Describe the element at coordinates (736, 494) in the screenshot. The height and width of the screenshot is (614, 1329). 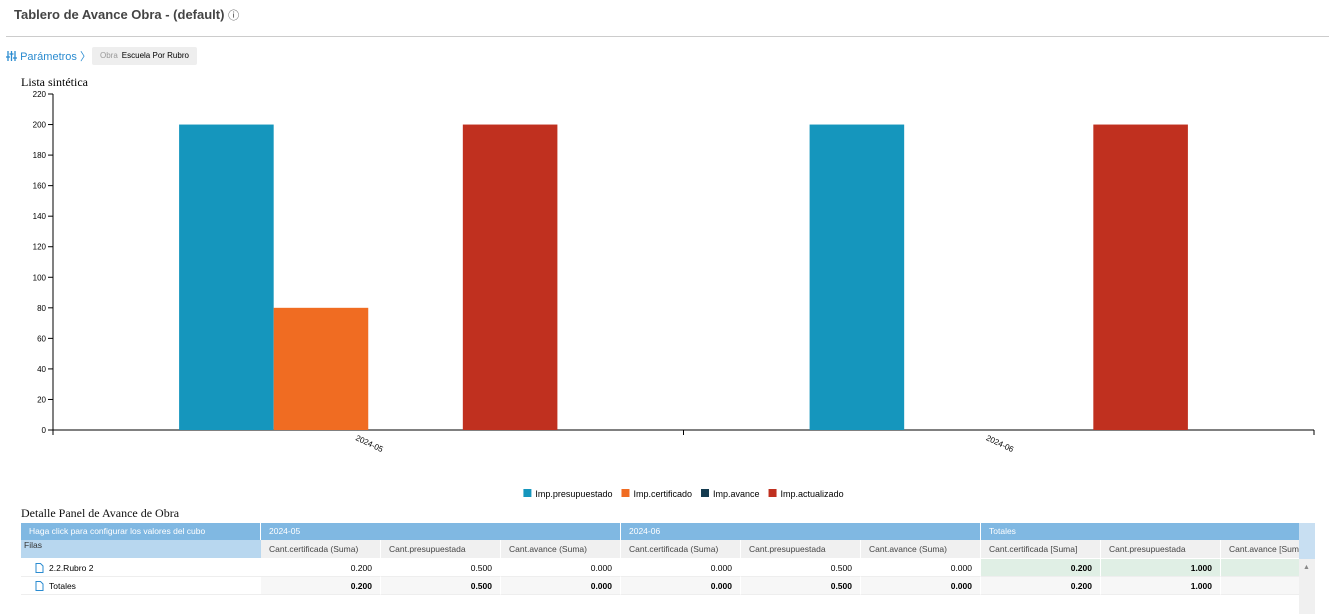
I see `legend-label: Imp.avance` at that location.